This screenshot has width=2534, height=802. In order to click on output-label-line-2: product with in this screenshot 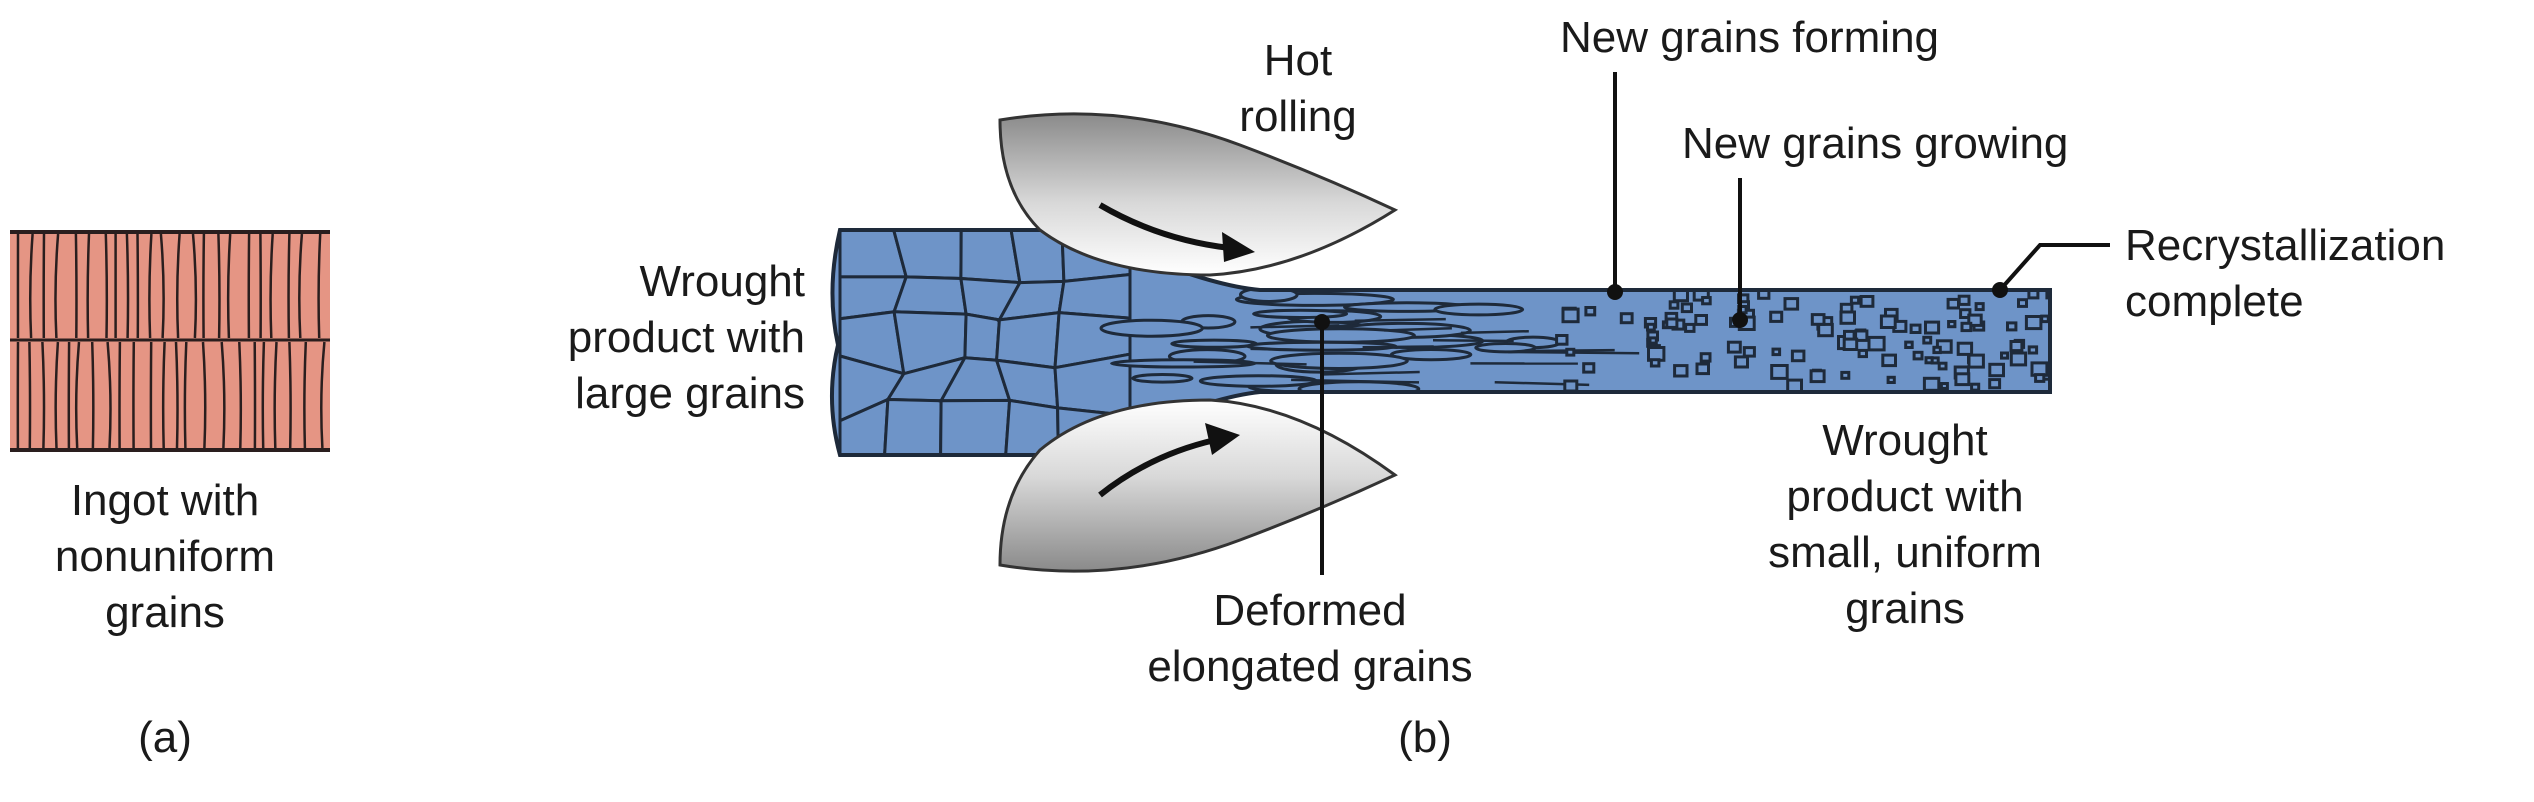, I will do `click(1904, 496)`.